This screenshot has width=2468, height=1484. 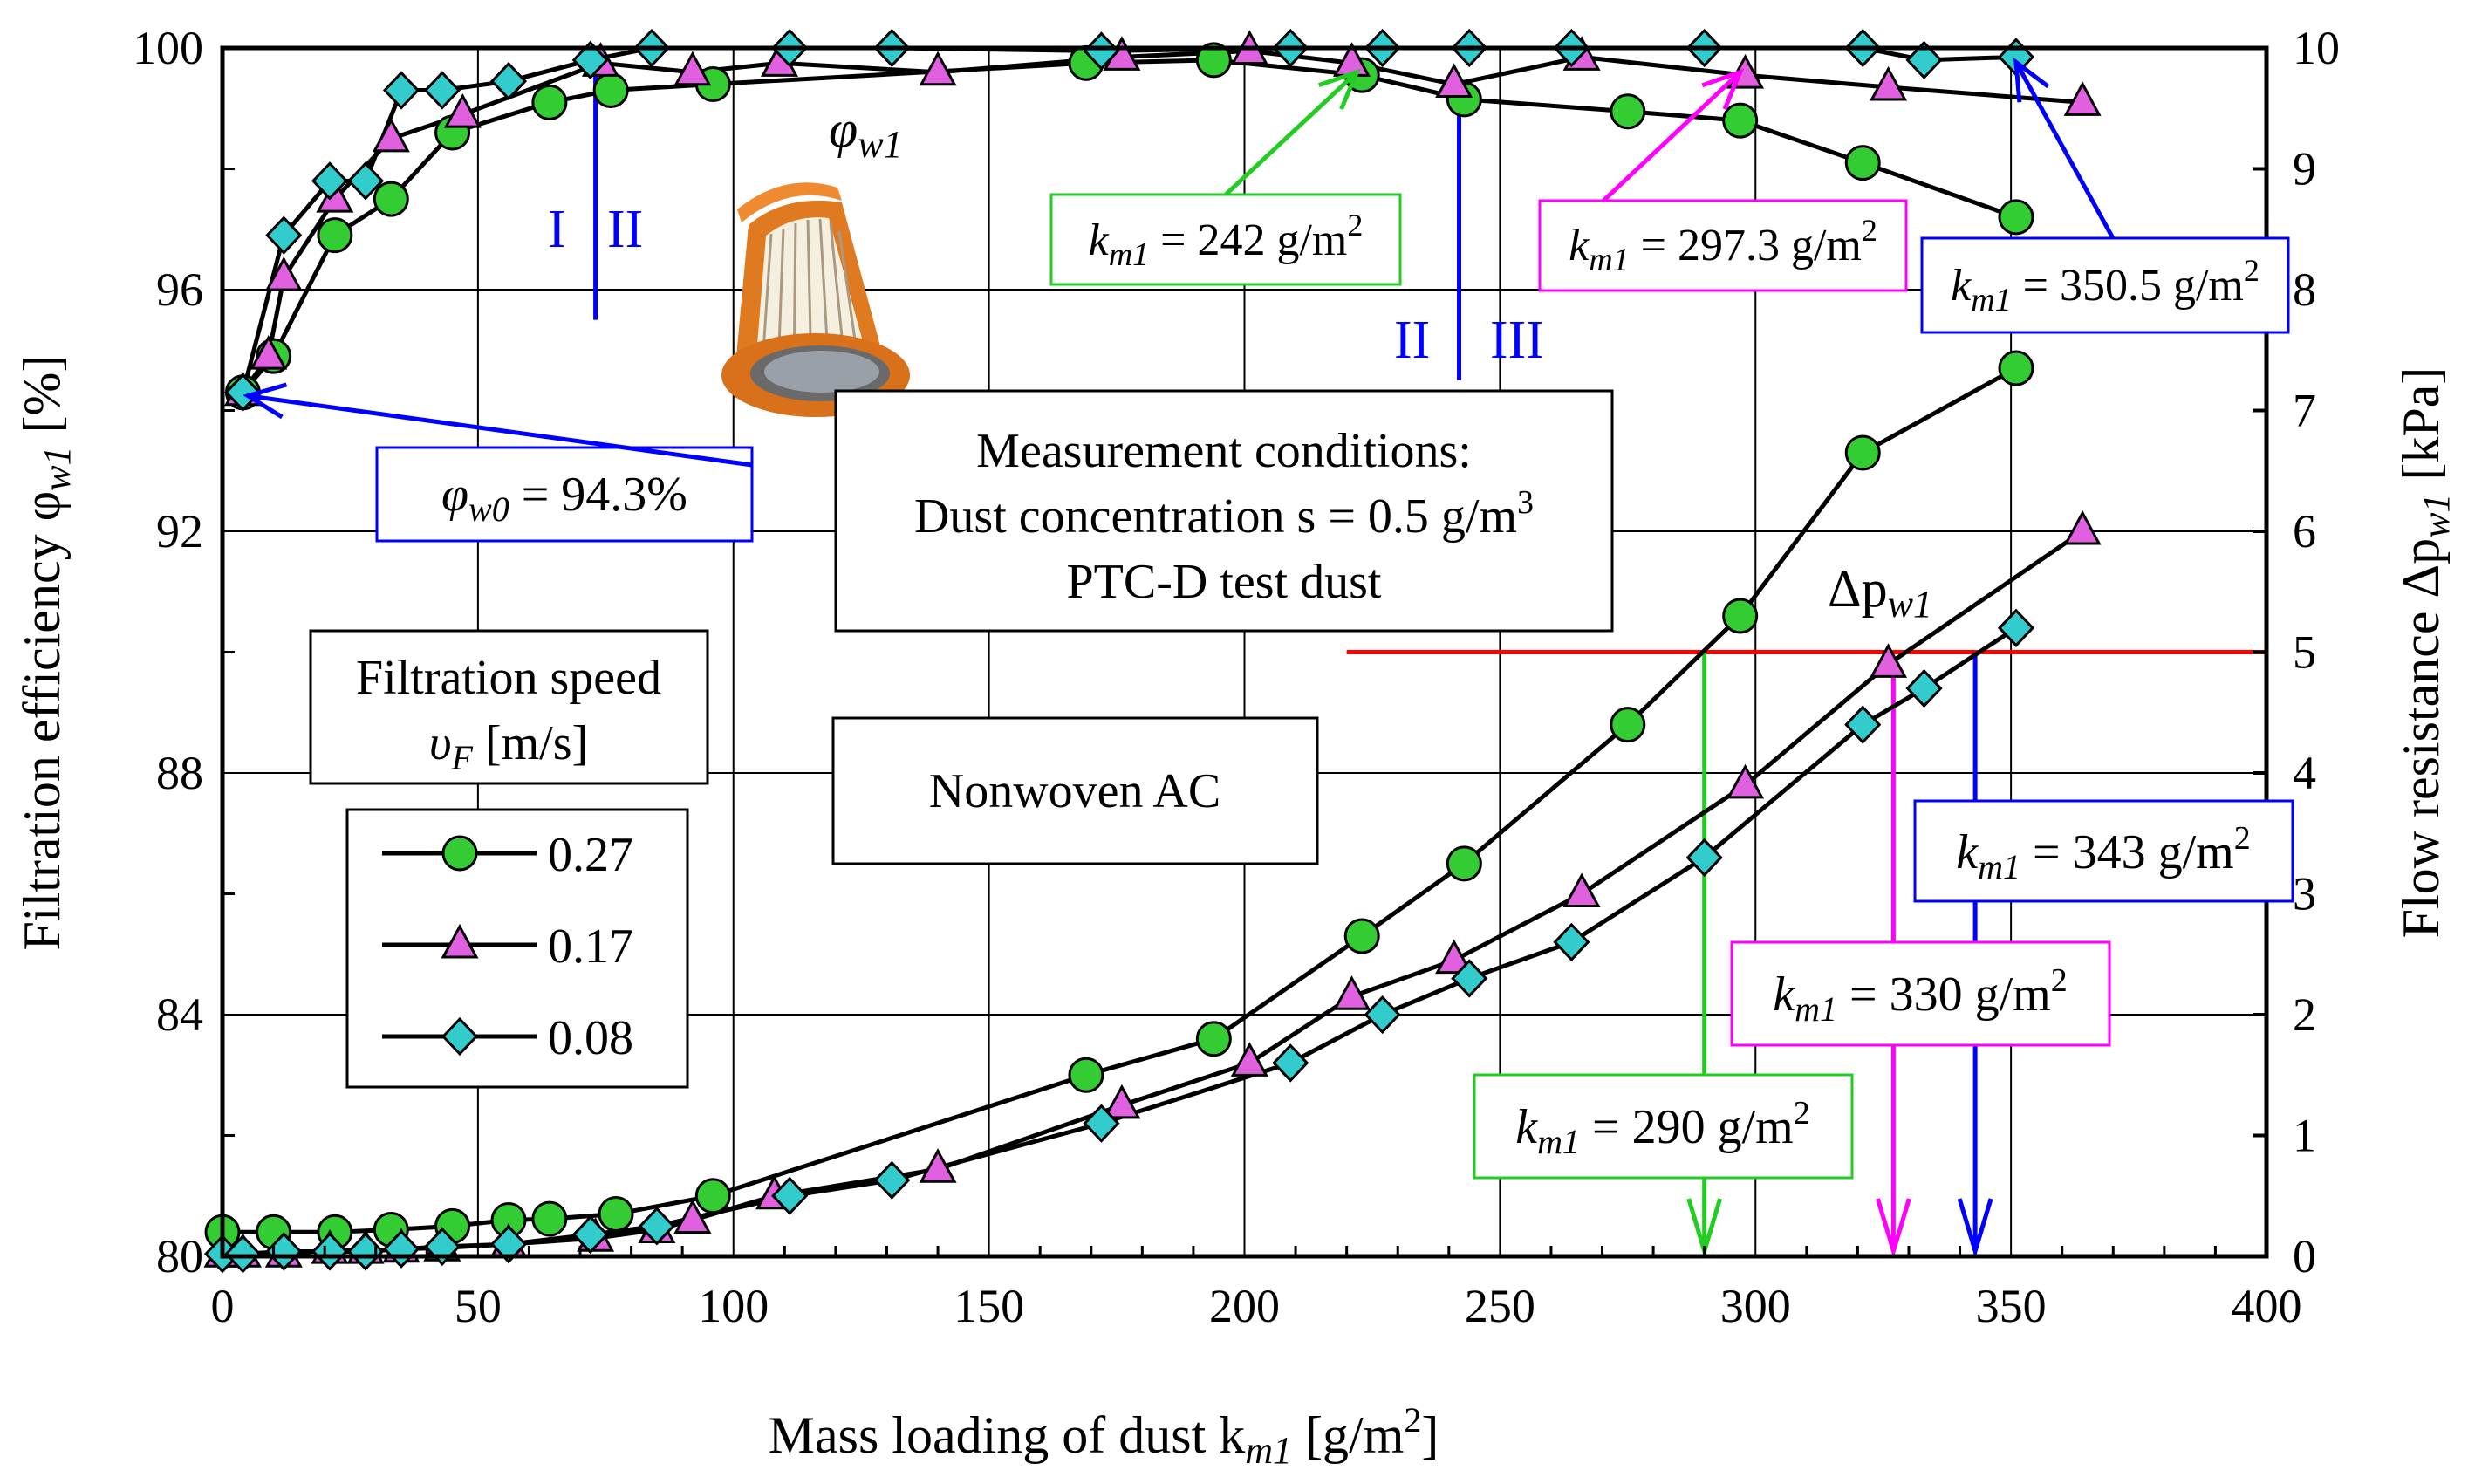 I want to click on y-left-tick-label: 84, so click(x=179, y=1014).